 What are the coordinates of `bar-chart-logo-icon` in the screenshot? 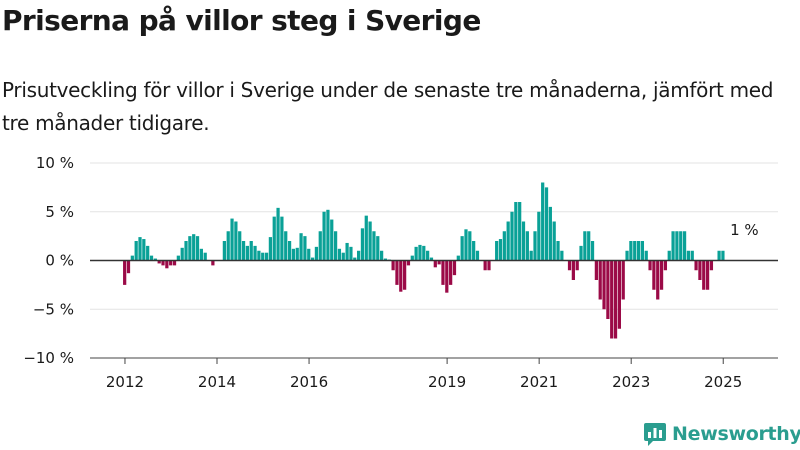 It's located at (655, 434).